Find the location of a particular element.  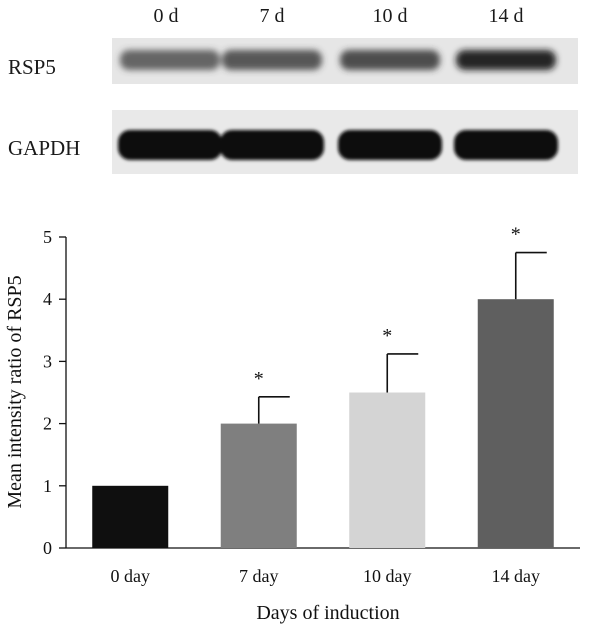

y-axis: 0 1 2 3 4 5 is located at coordinates (55, 392).